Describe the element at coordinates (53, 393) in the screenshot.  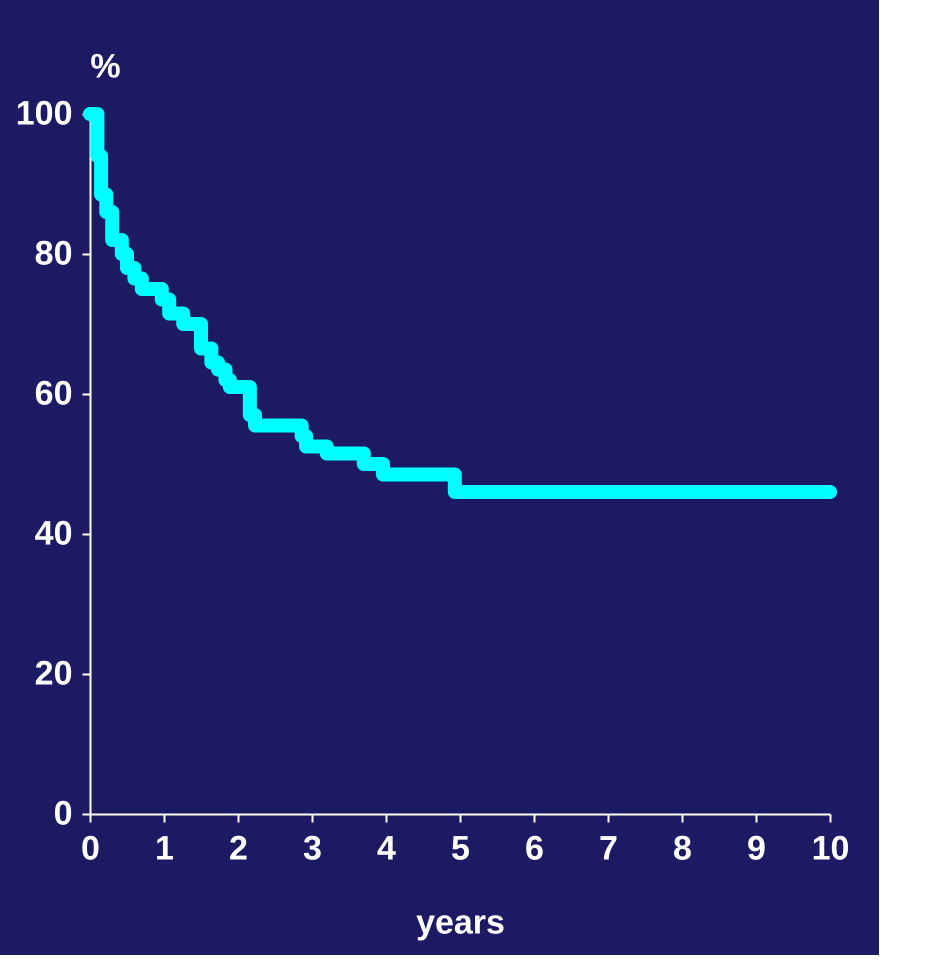
I see `y-tick-label: 60` at that location.